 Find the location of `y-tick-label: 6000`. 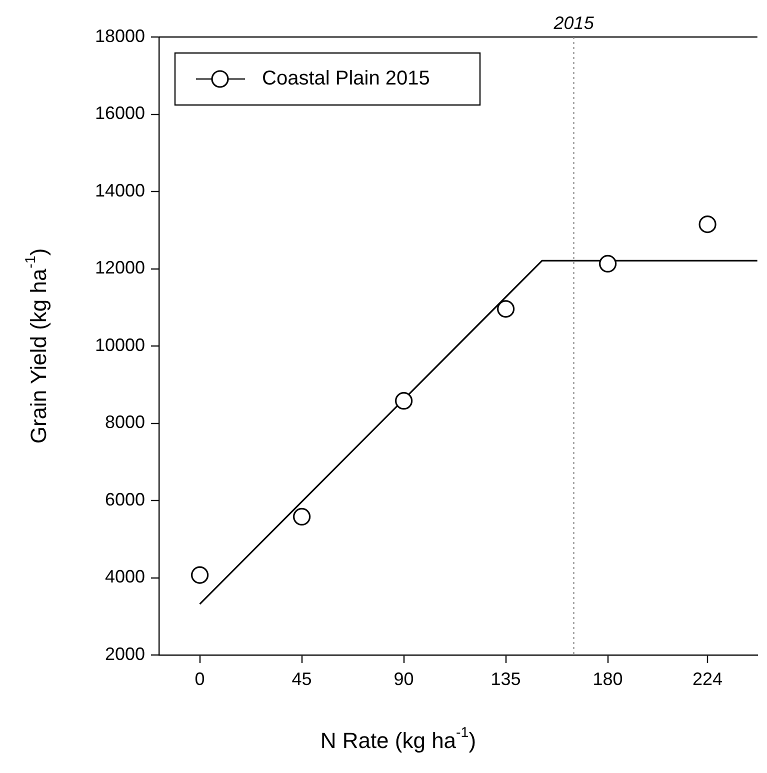

y-tick-label: 6000 is located at coordinates (124, 499).